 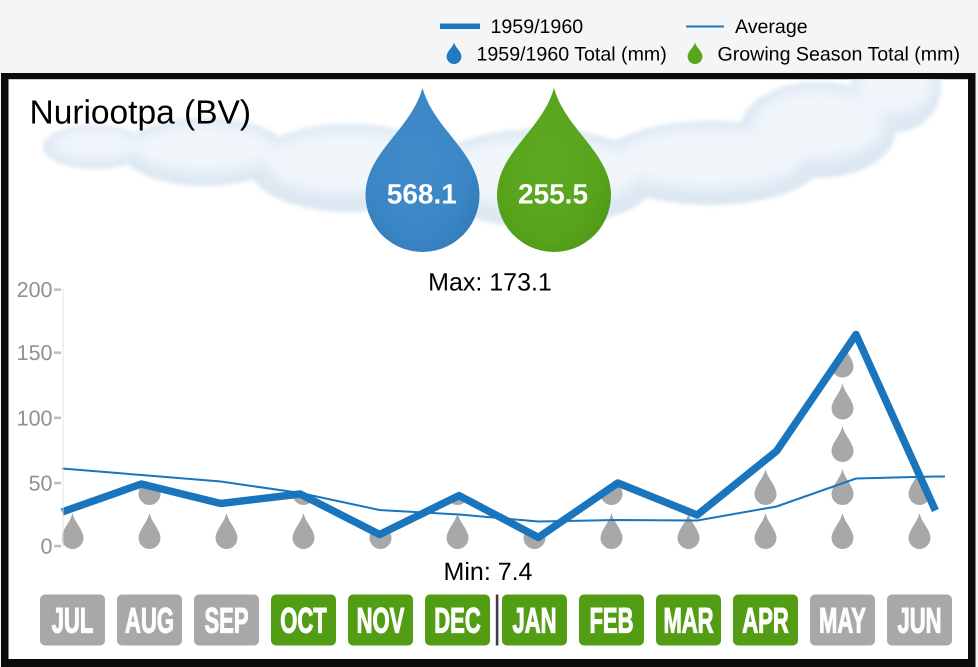 What do you see at coordinates (47, 547) in the screenshot?
I see `svg-text: 0` at bounding box center [47, 547].